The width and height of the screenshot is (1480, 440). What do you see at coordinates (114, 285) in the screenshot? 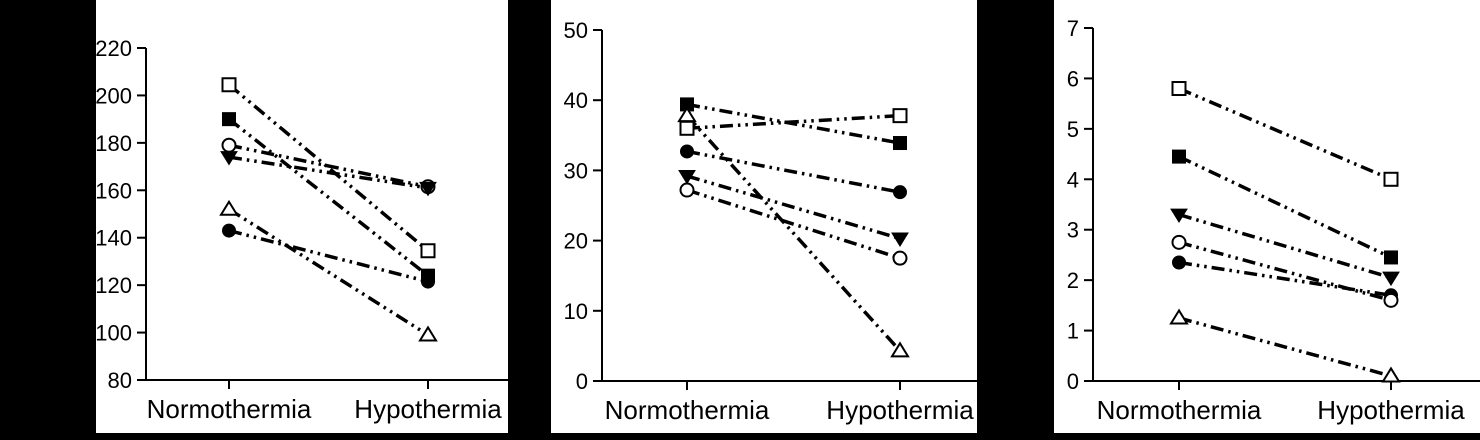
I see `y-tick-label: 120` at bounding box center [114, 285].